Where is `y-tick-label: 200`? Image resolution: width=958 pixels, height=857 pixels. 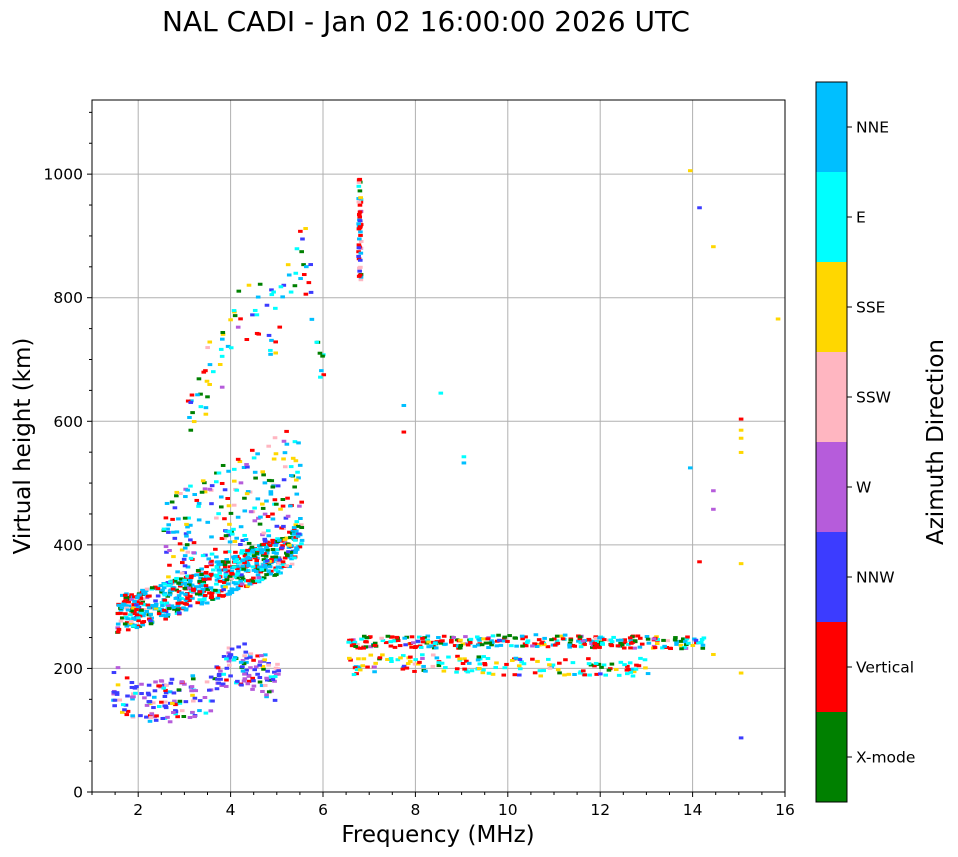 y-tick-label: 200 is located at coordinates (68, 669).